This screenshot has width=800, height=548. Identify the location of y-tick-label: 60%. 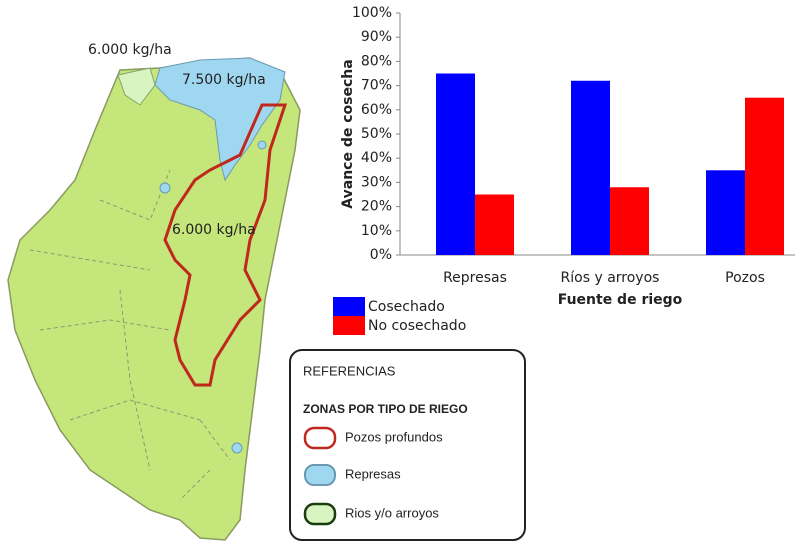
(376, 110).